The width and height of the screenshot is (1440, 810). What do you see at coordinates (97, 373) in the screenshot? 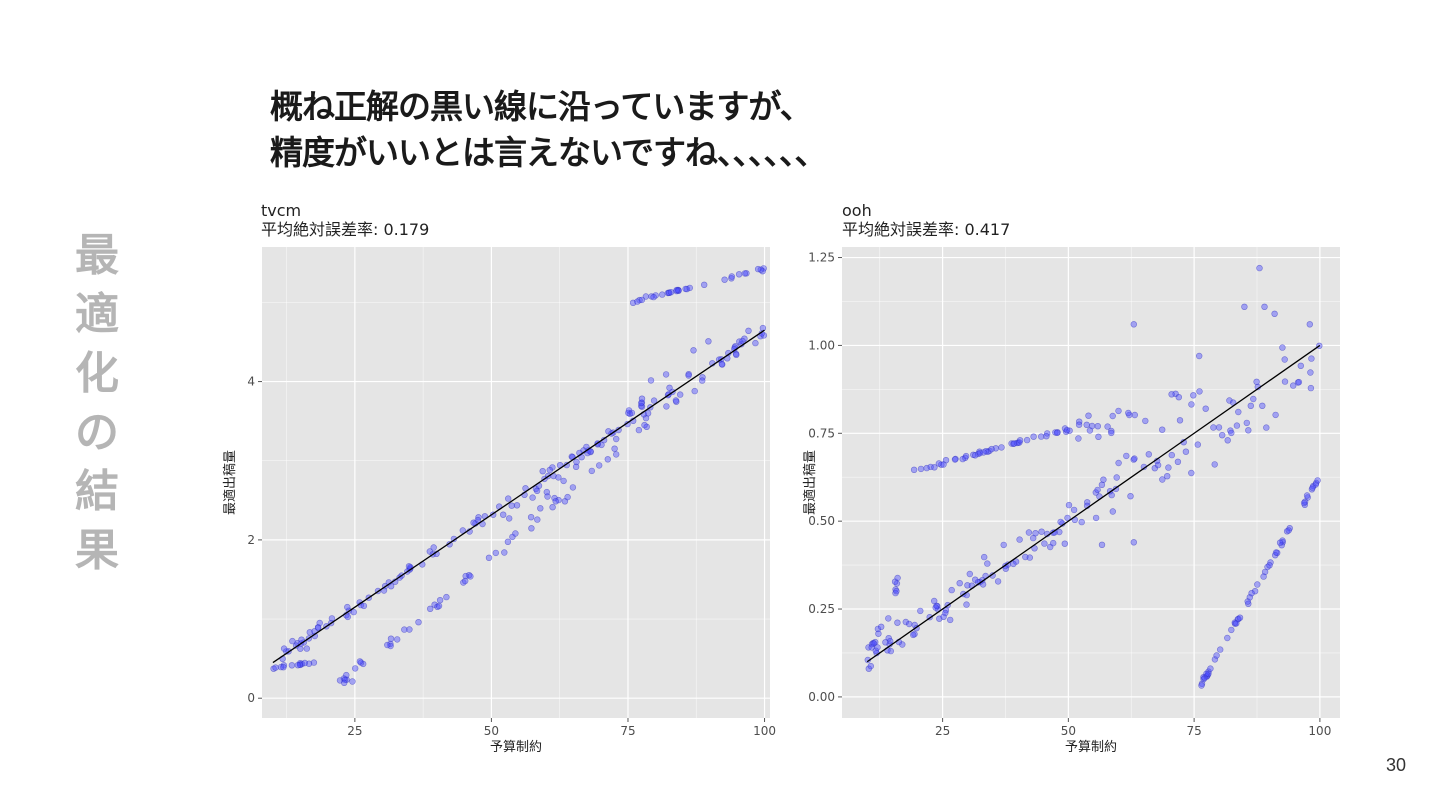
I see `side-title-char: 化` at bounding box center [97, 373].